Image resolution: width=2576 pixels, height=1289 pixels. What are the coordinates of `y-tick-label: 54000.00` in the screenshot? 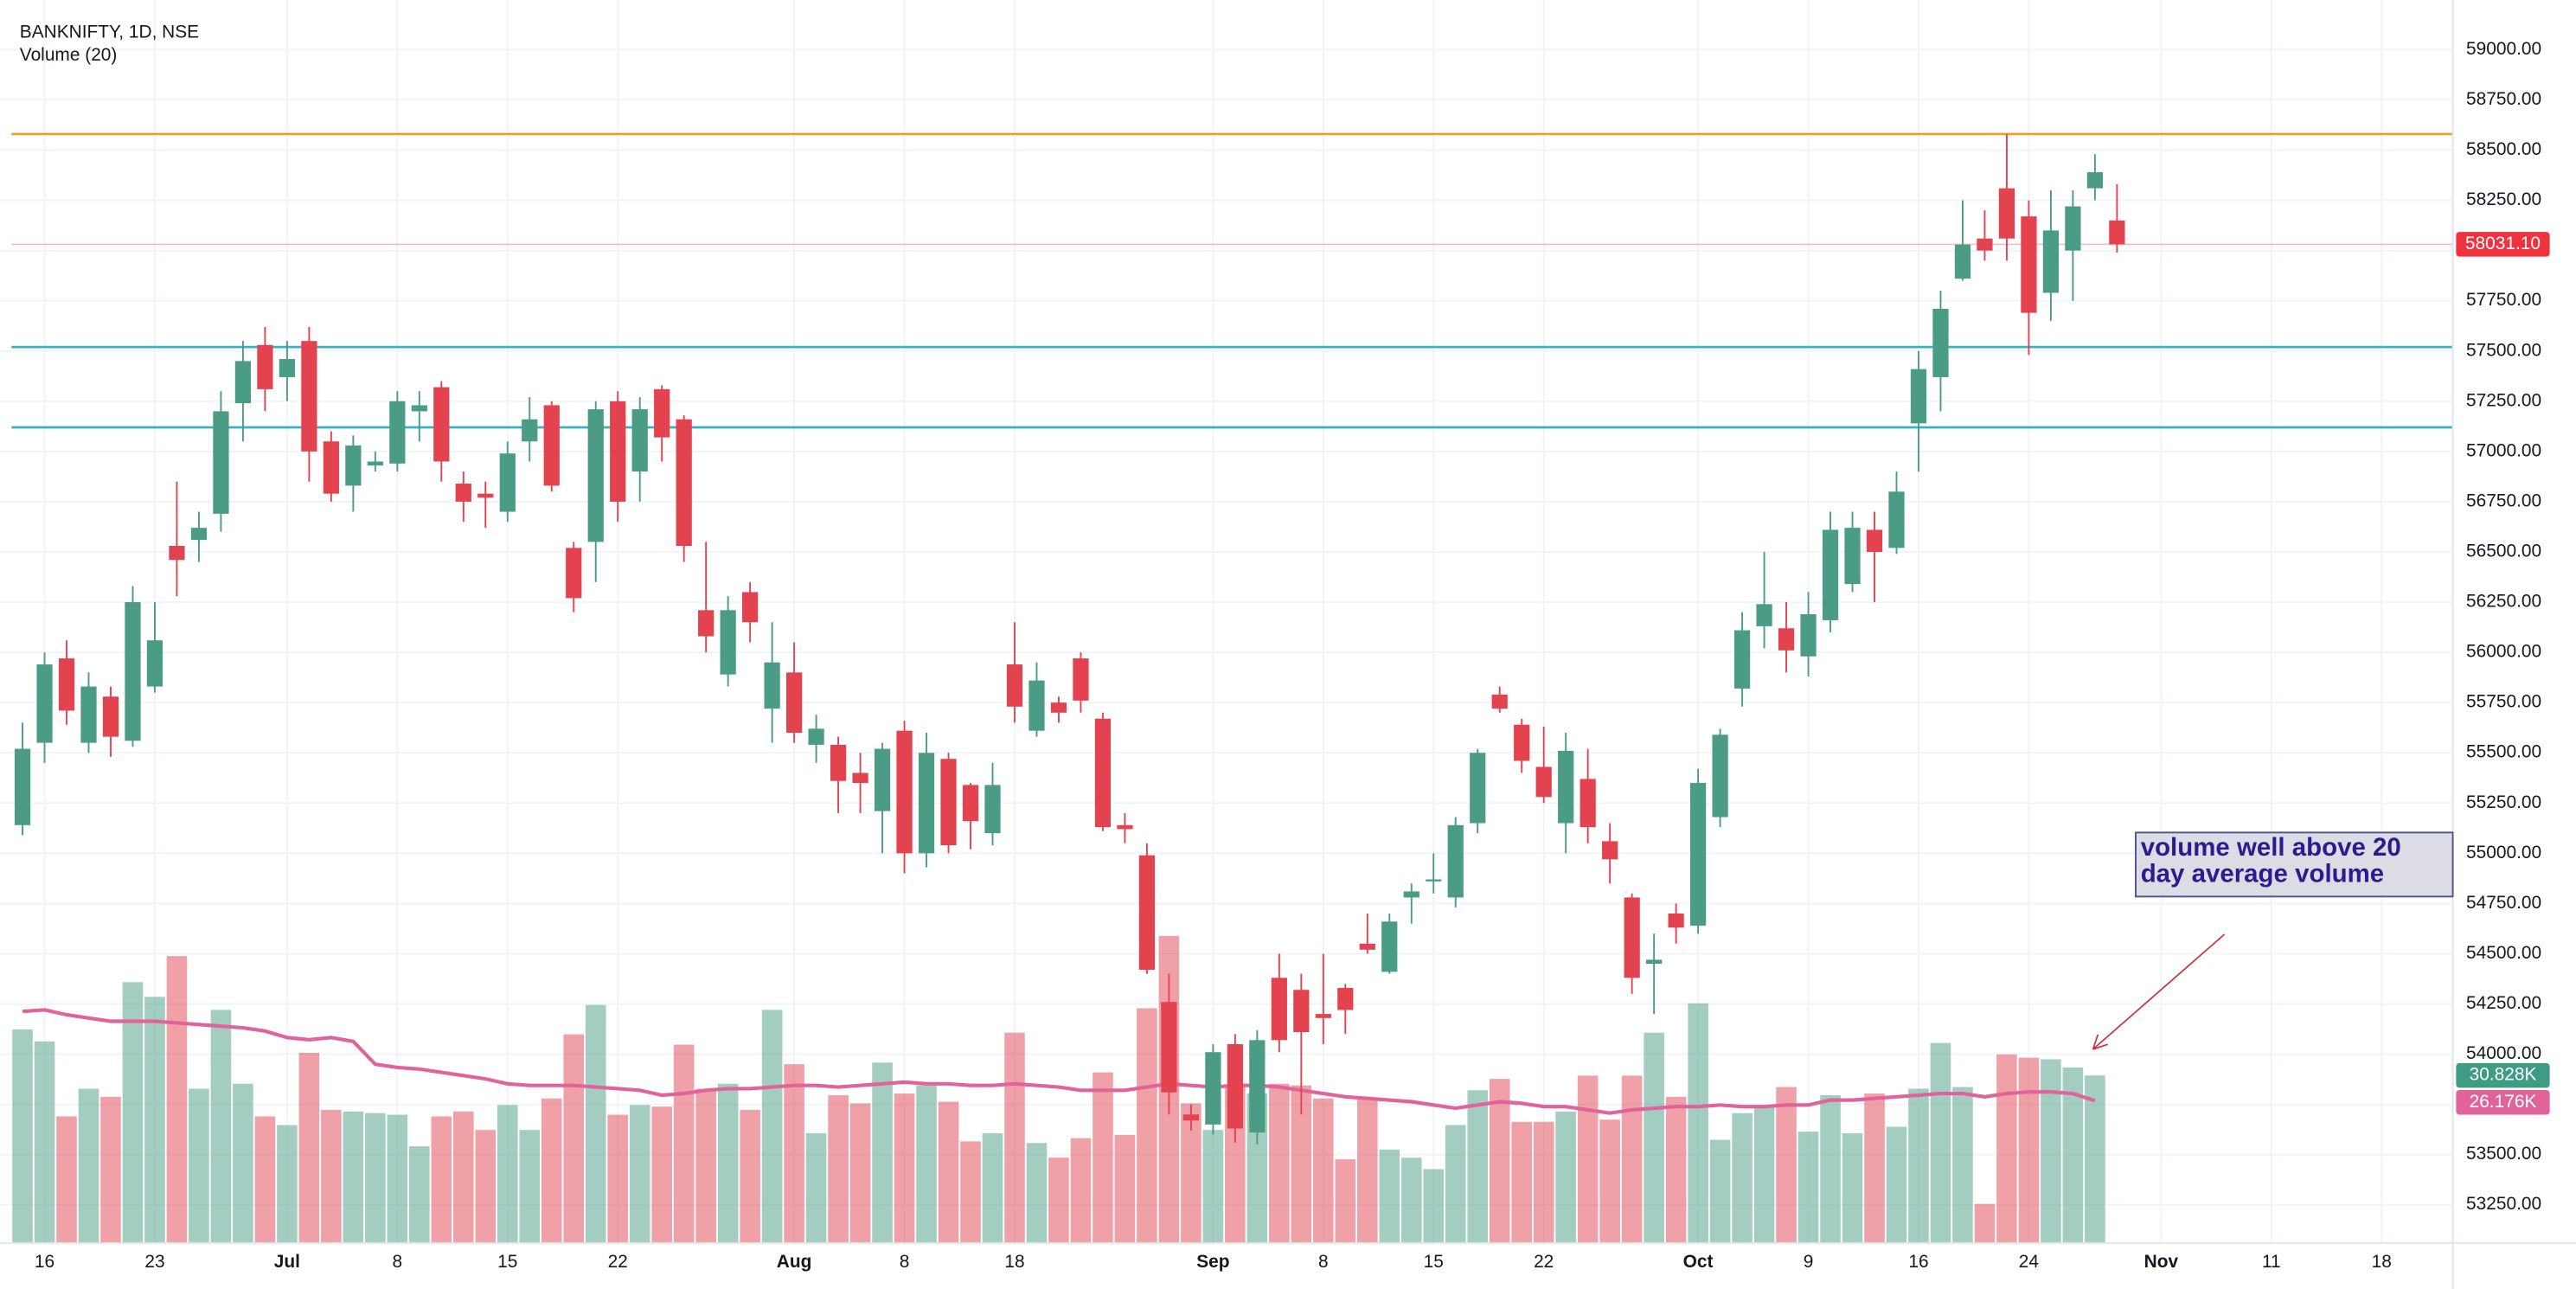 It's located at (2503, 1053).